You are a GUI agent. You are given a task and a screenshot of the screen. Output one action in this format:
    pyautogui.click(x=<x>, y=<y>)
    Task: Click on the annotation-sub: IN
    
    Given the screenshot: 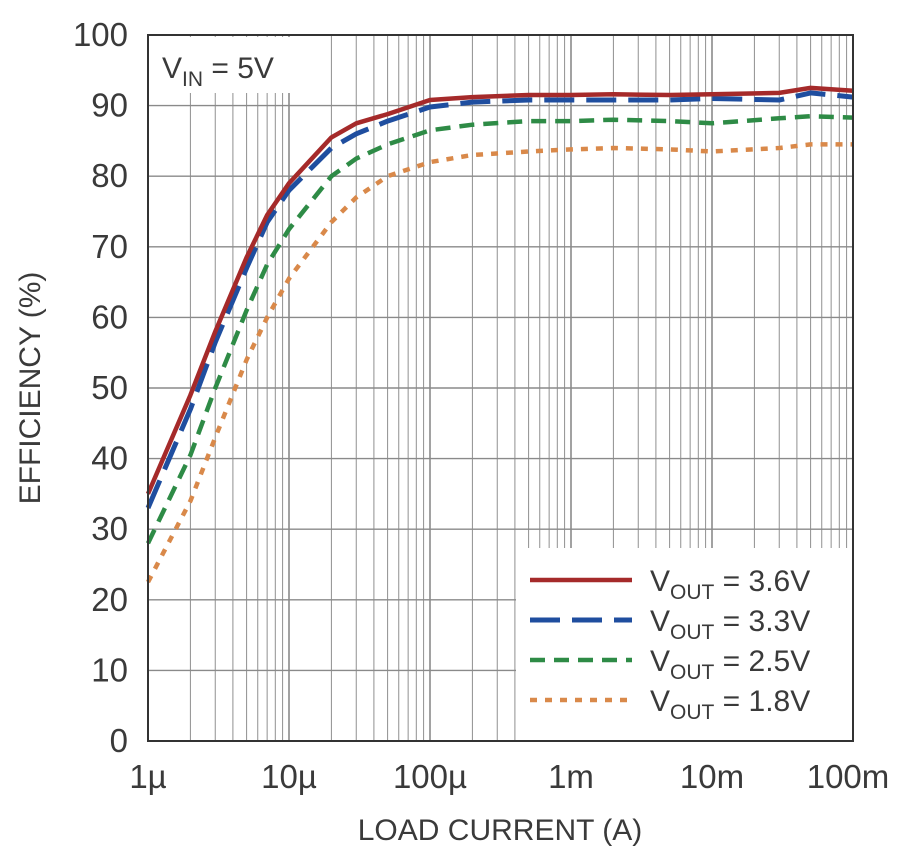 What is the action you would take?
    pyautogui.click(x=192, y=79)
    